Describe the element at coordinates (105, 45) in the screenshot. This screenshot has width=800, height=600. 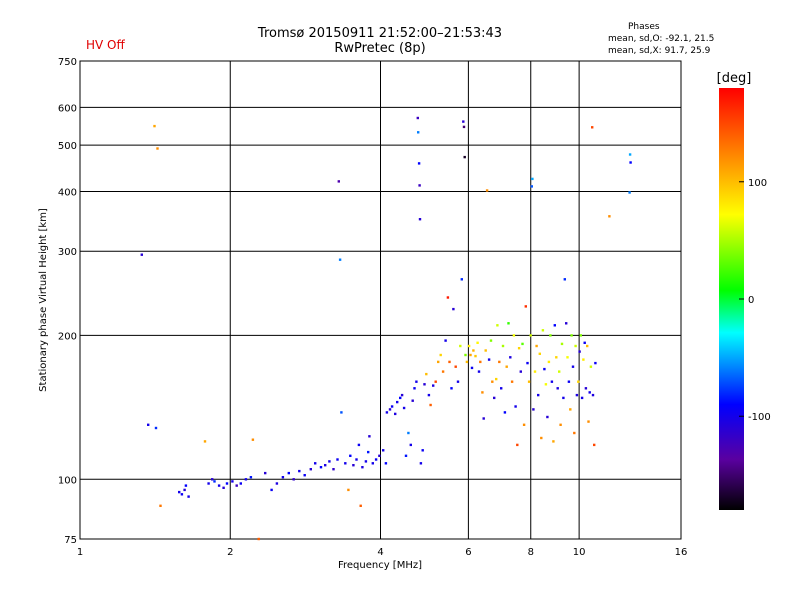
I see `hv-status-label: HV Off` at that location.